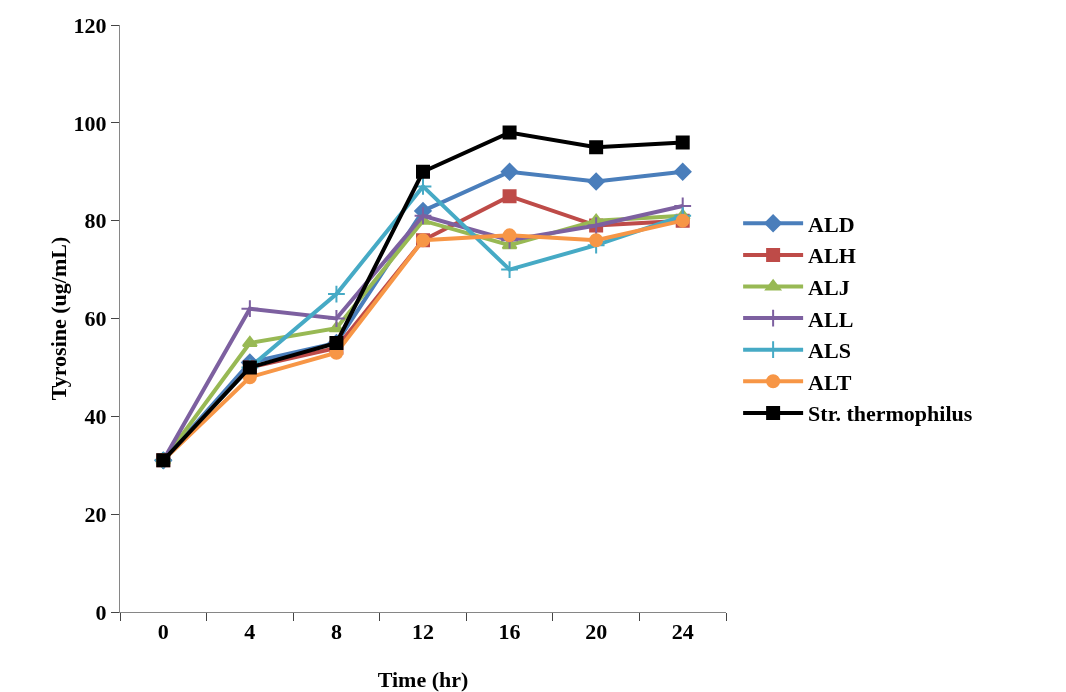 The image size is (1066, 692). Describe the element at coordinates (596, 632) in the screenshot. I see `x-tick-label: 20` at that location.